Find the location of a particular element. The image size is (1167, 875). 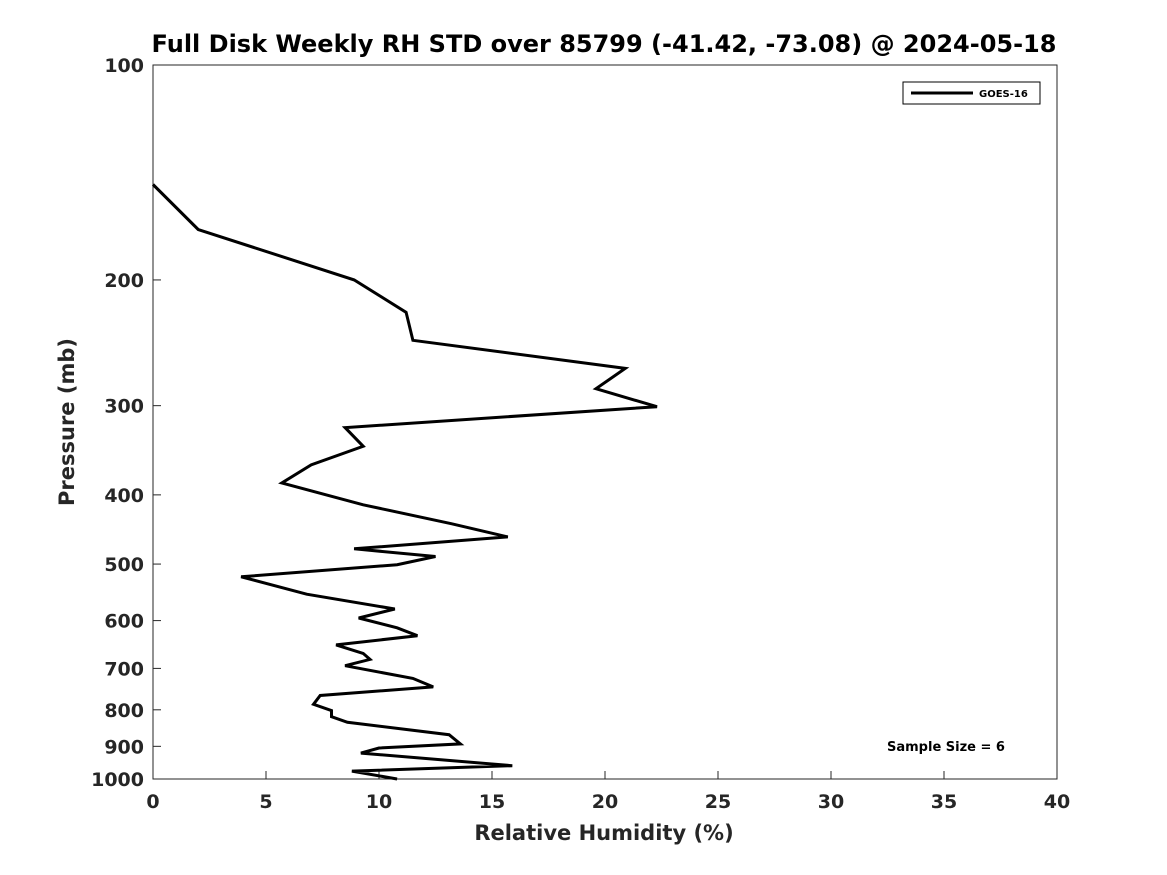

y-tick-label: 700 is located at coordinates (124, 669).